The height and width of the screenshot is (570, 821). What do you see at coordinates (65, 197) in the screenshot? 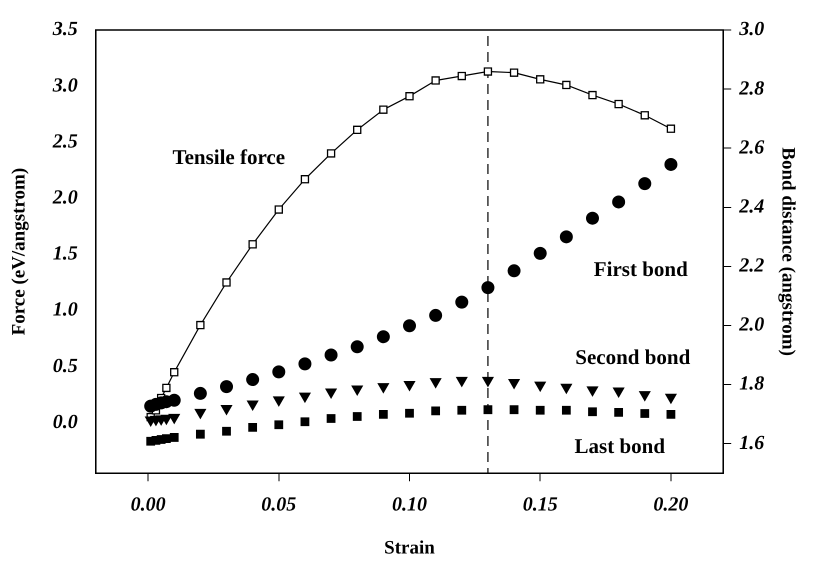
I see `y-tick-label: 2.0` at bounding box center [65, 197].